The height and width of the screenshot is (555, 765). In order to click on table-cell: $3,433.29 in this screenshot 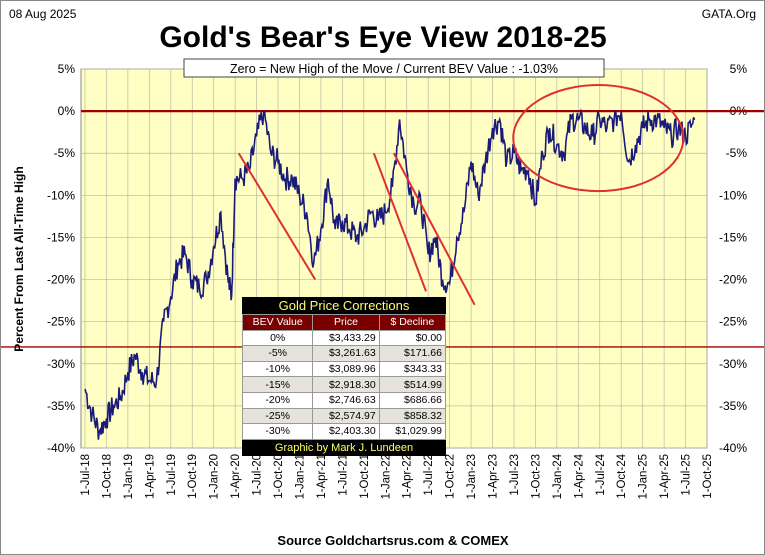, I will do `click(346, 338)`.